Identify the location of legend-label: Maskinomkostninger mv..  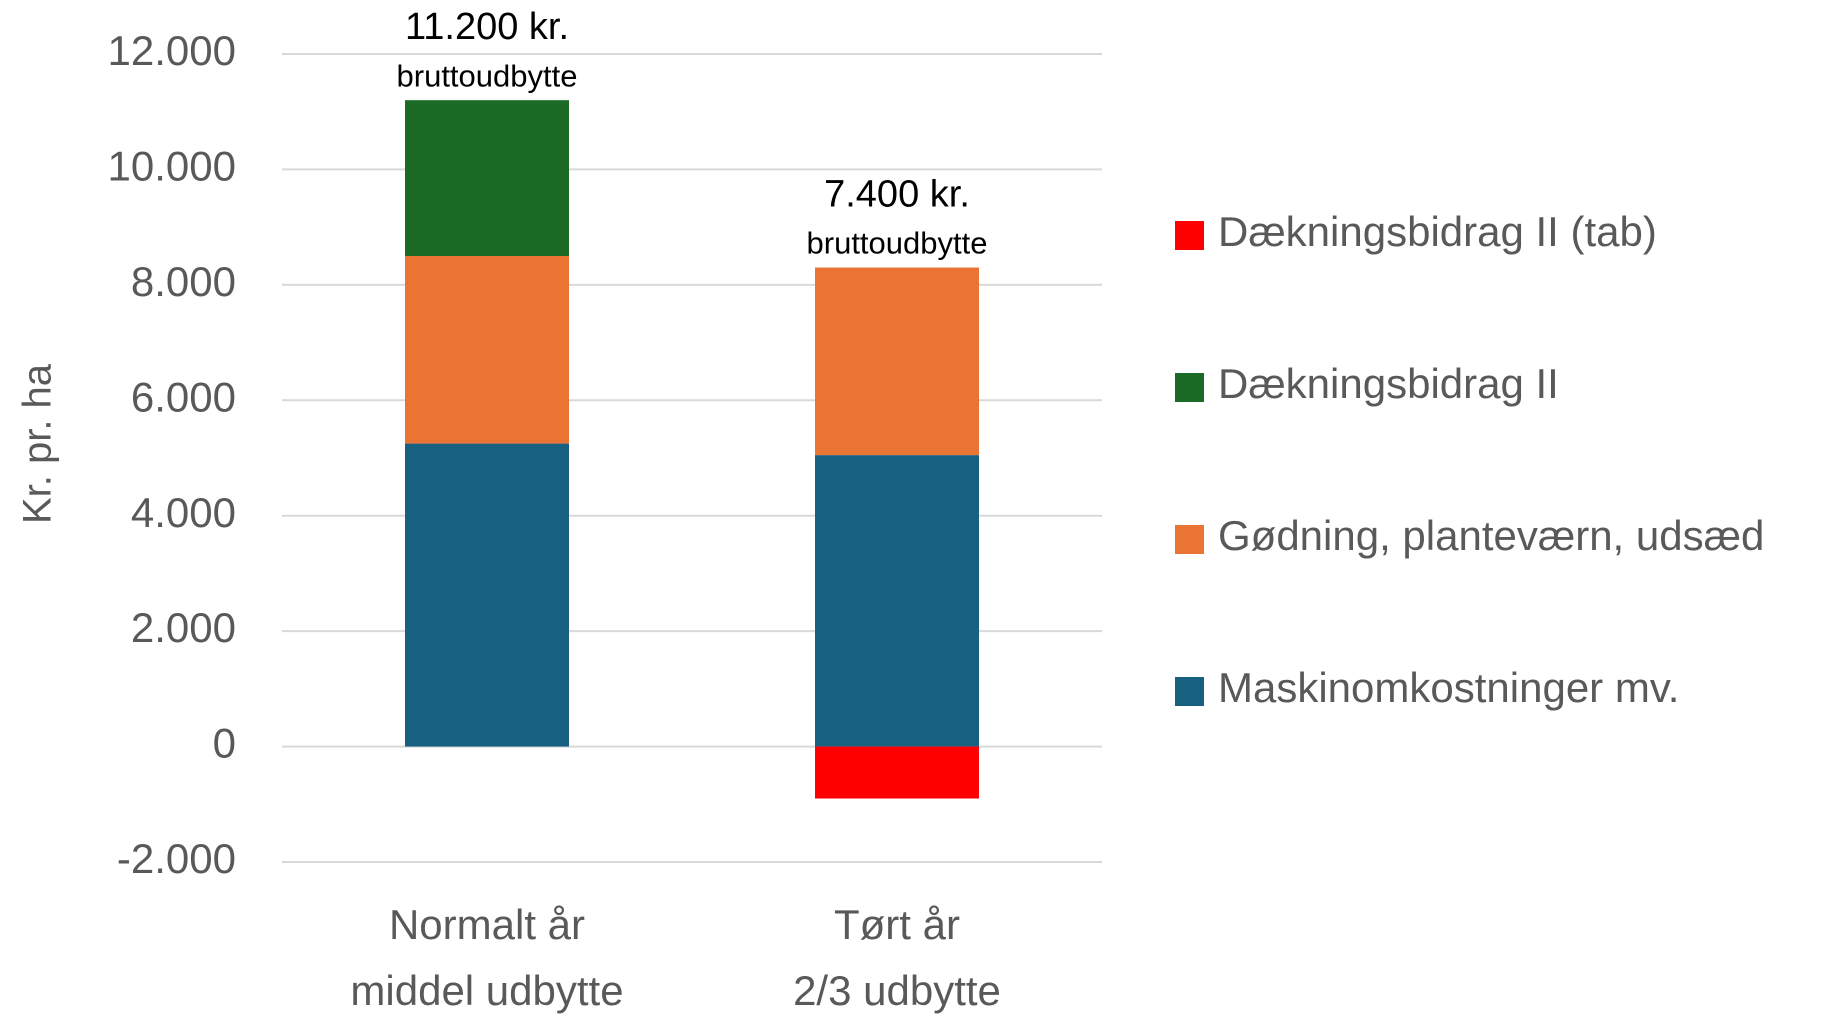
(1448, 687).